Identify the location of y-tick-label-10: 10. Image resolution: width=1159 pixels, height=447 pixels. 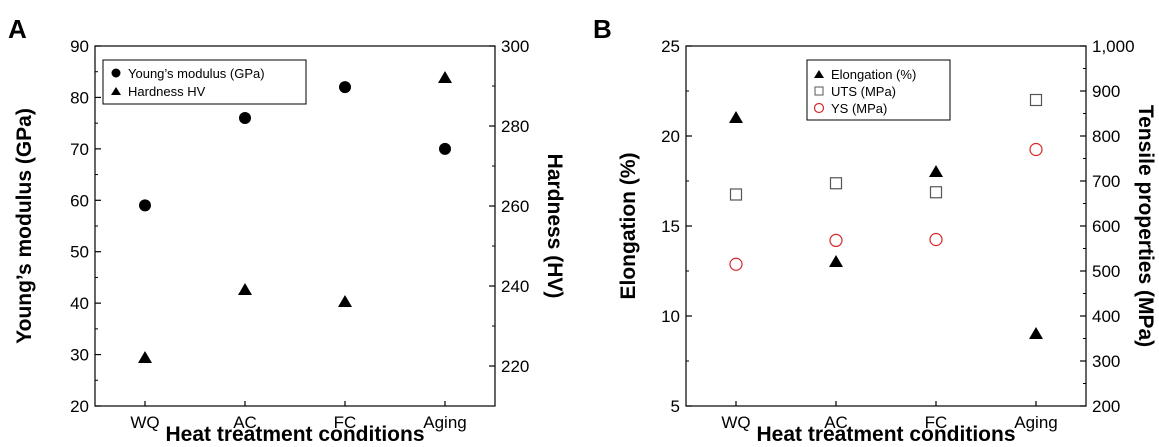
(670, 316).